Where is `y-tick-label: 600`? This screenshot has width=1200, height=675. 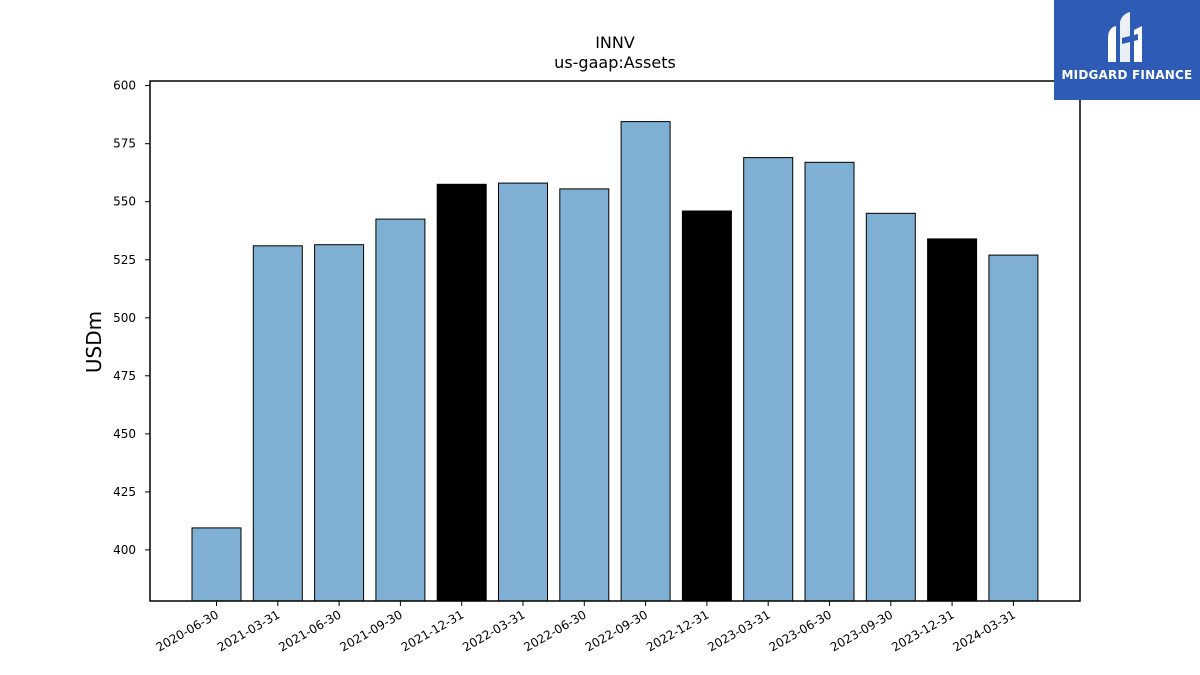
y-tick-label: 600 is located at coordinates (124, 86).